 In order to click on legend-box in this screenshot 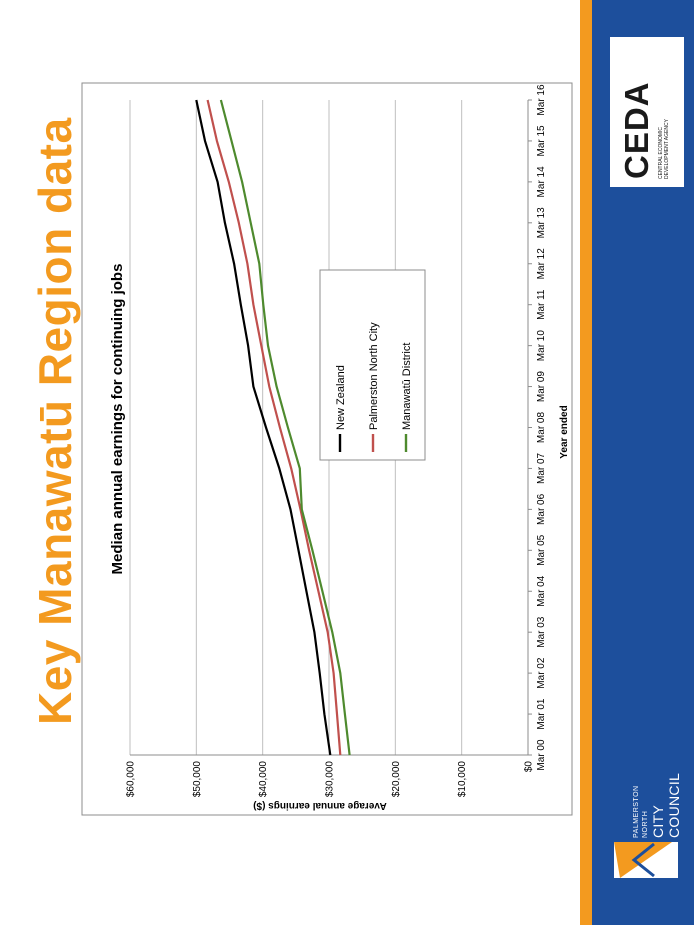, I will do `click(372, 365)`.